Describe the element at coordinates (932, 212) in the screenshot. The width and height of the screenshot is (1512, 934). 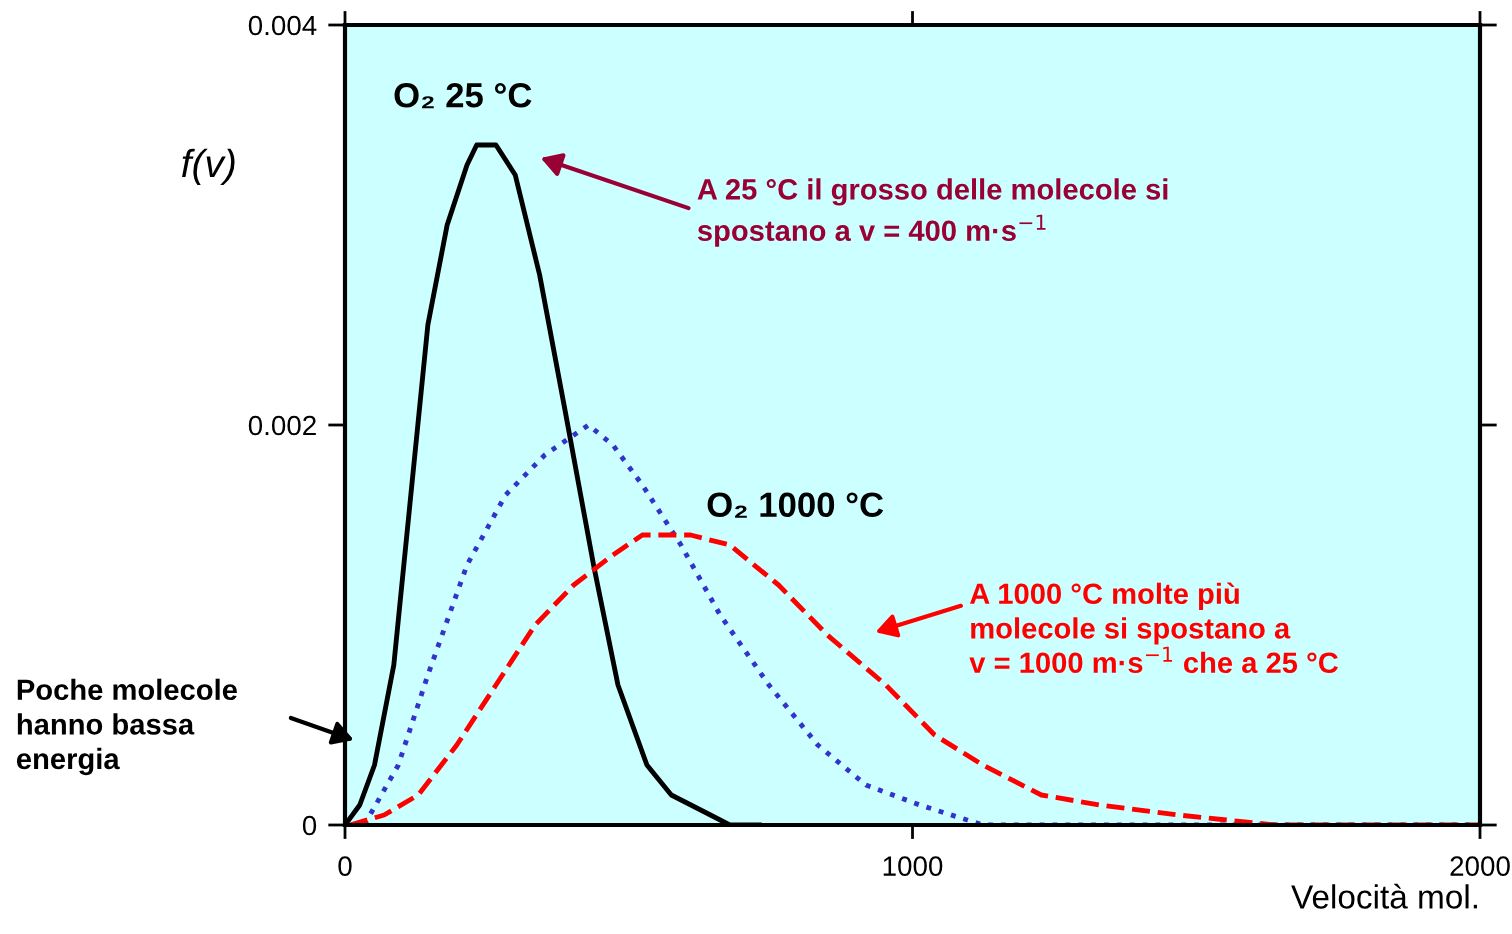
I see `annotation: A 25 °C il grosso delle molecole si spostano a v = 400 m·s$^{−1}$` at that location.